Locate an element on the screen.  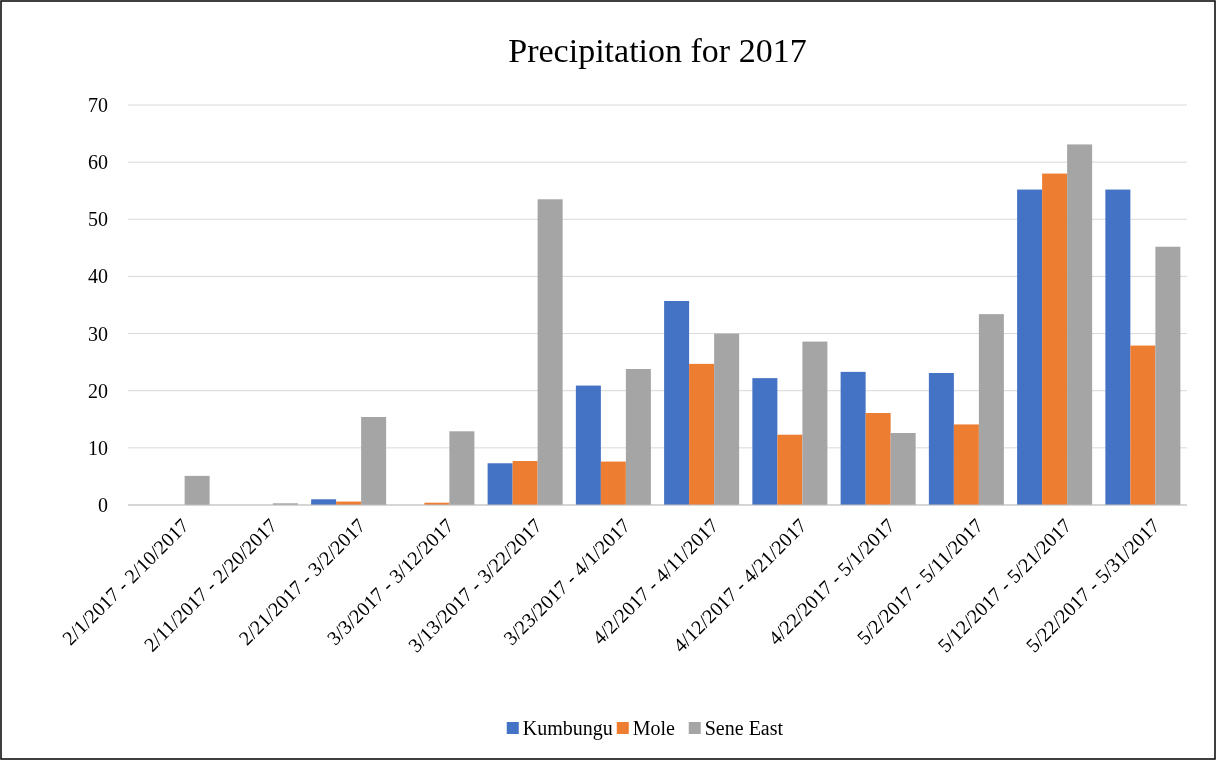
y-tick-label: 20 is located at coordinates (98, 390).